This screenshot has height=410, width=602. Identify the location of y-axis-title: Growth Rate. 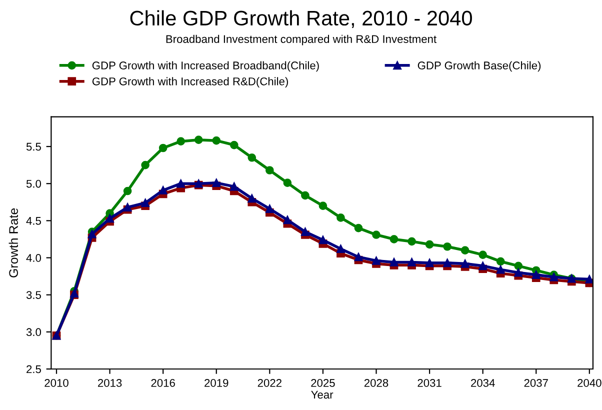
(13, 243).